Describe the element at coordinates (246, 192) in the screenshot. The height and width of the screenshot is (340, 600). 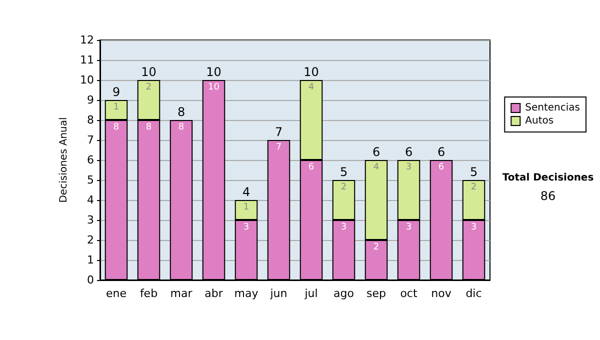
I see `total-label: 4` at that location.